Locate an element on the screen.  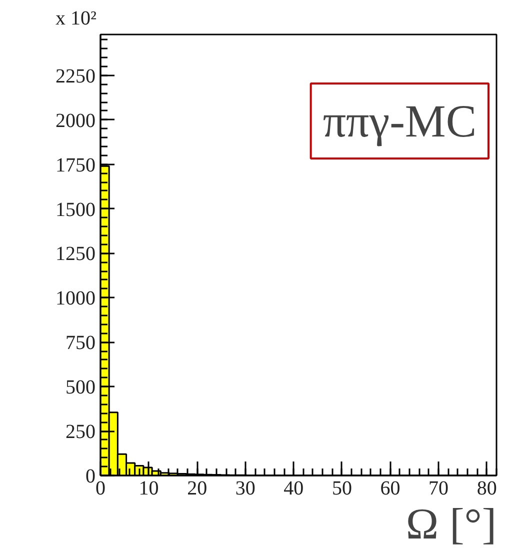
y-tick-label: 1750 is located at coordinates (76, 165).